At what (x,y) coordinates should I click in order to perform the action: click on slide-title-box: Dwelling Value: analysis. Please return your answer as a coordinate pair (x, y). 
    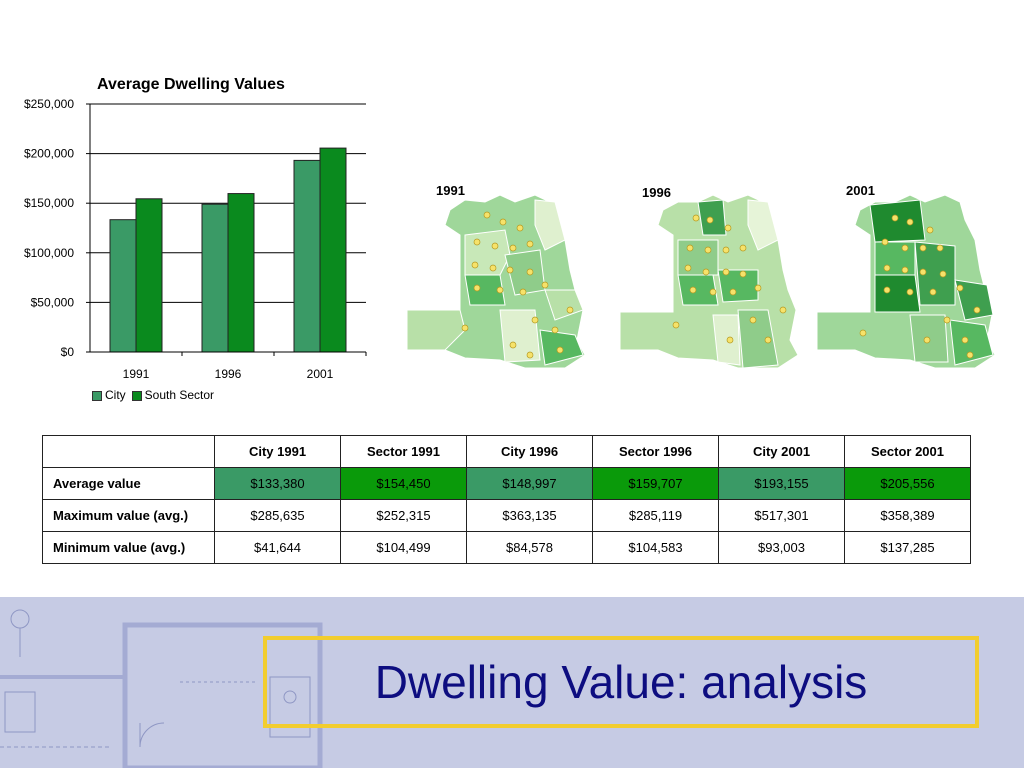
    Looking at the image, I should click on (621, 682).